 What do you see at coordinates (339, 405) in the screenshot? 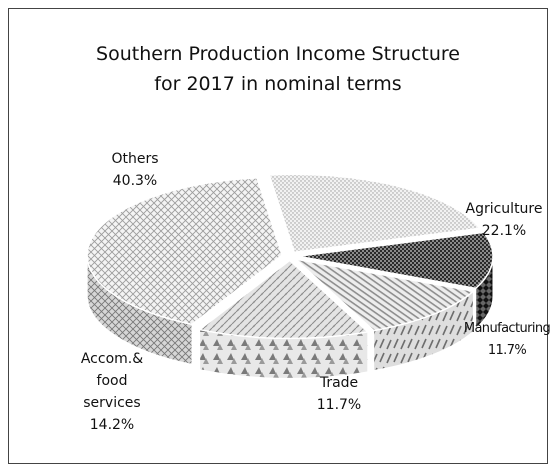
I see `label-trade-value: 11.7%` at bounding box center [339, 405].